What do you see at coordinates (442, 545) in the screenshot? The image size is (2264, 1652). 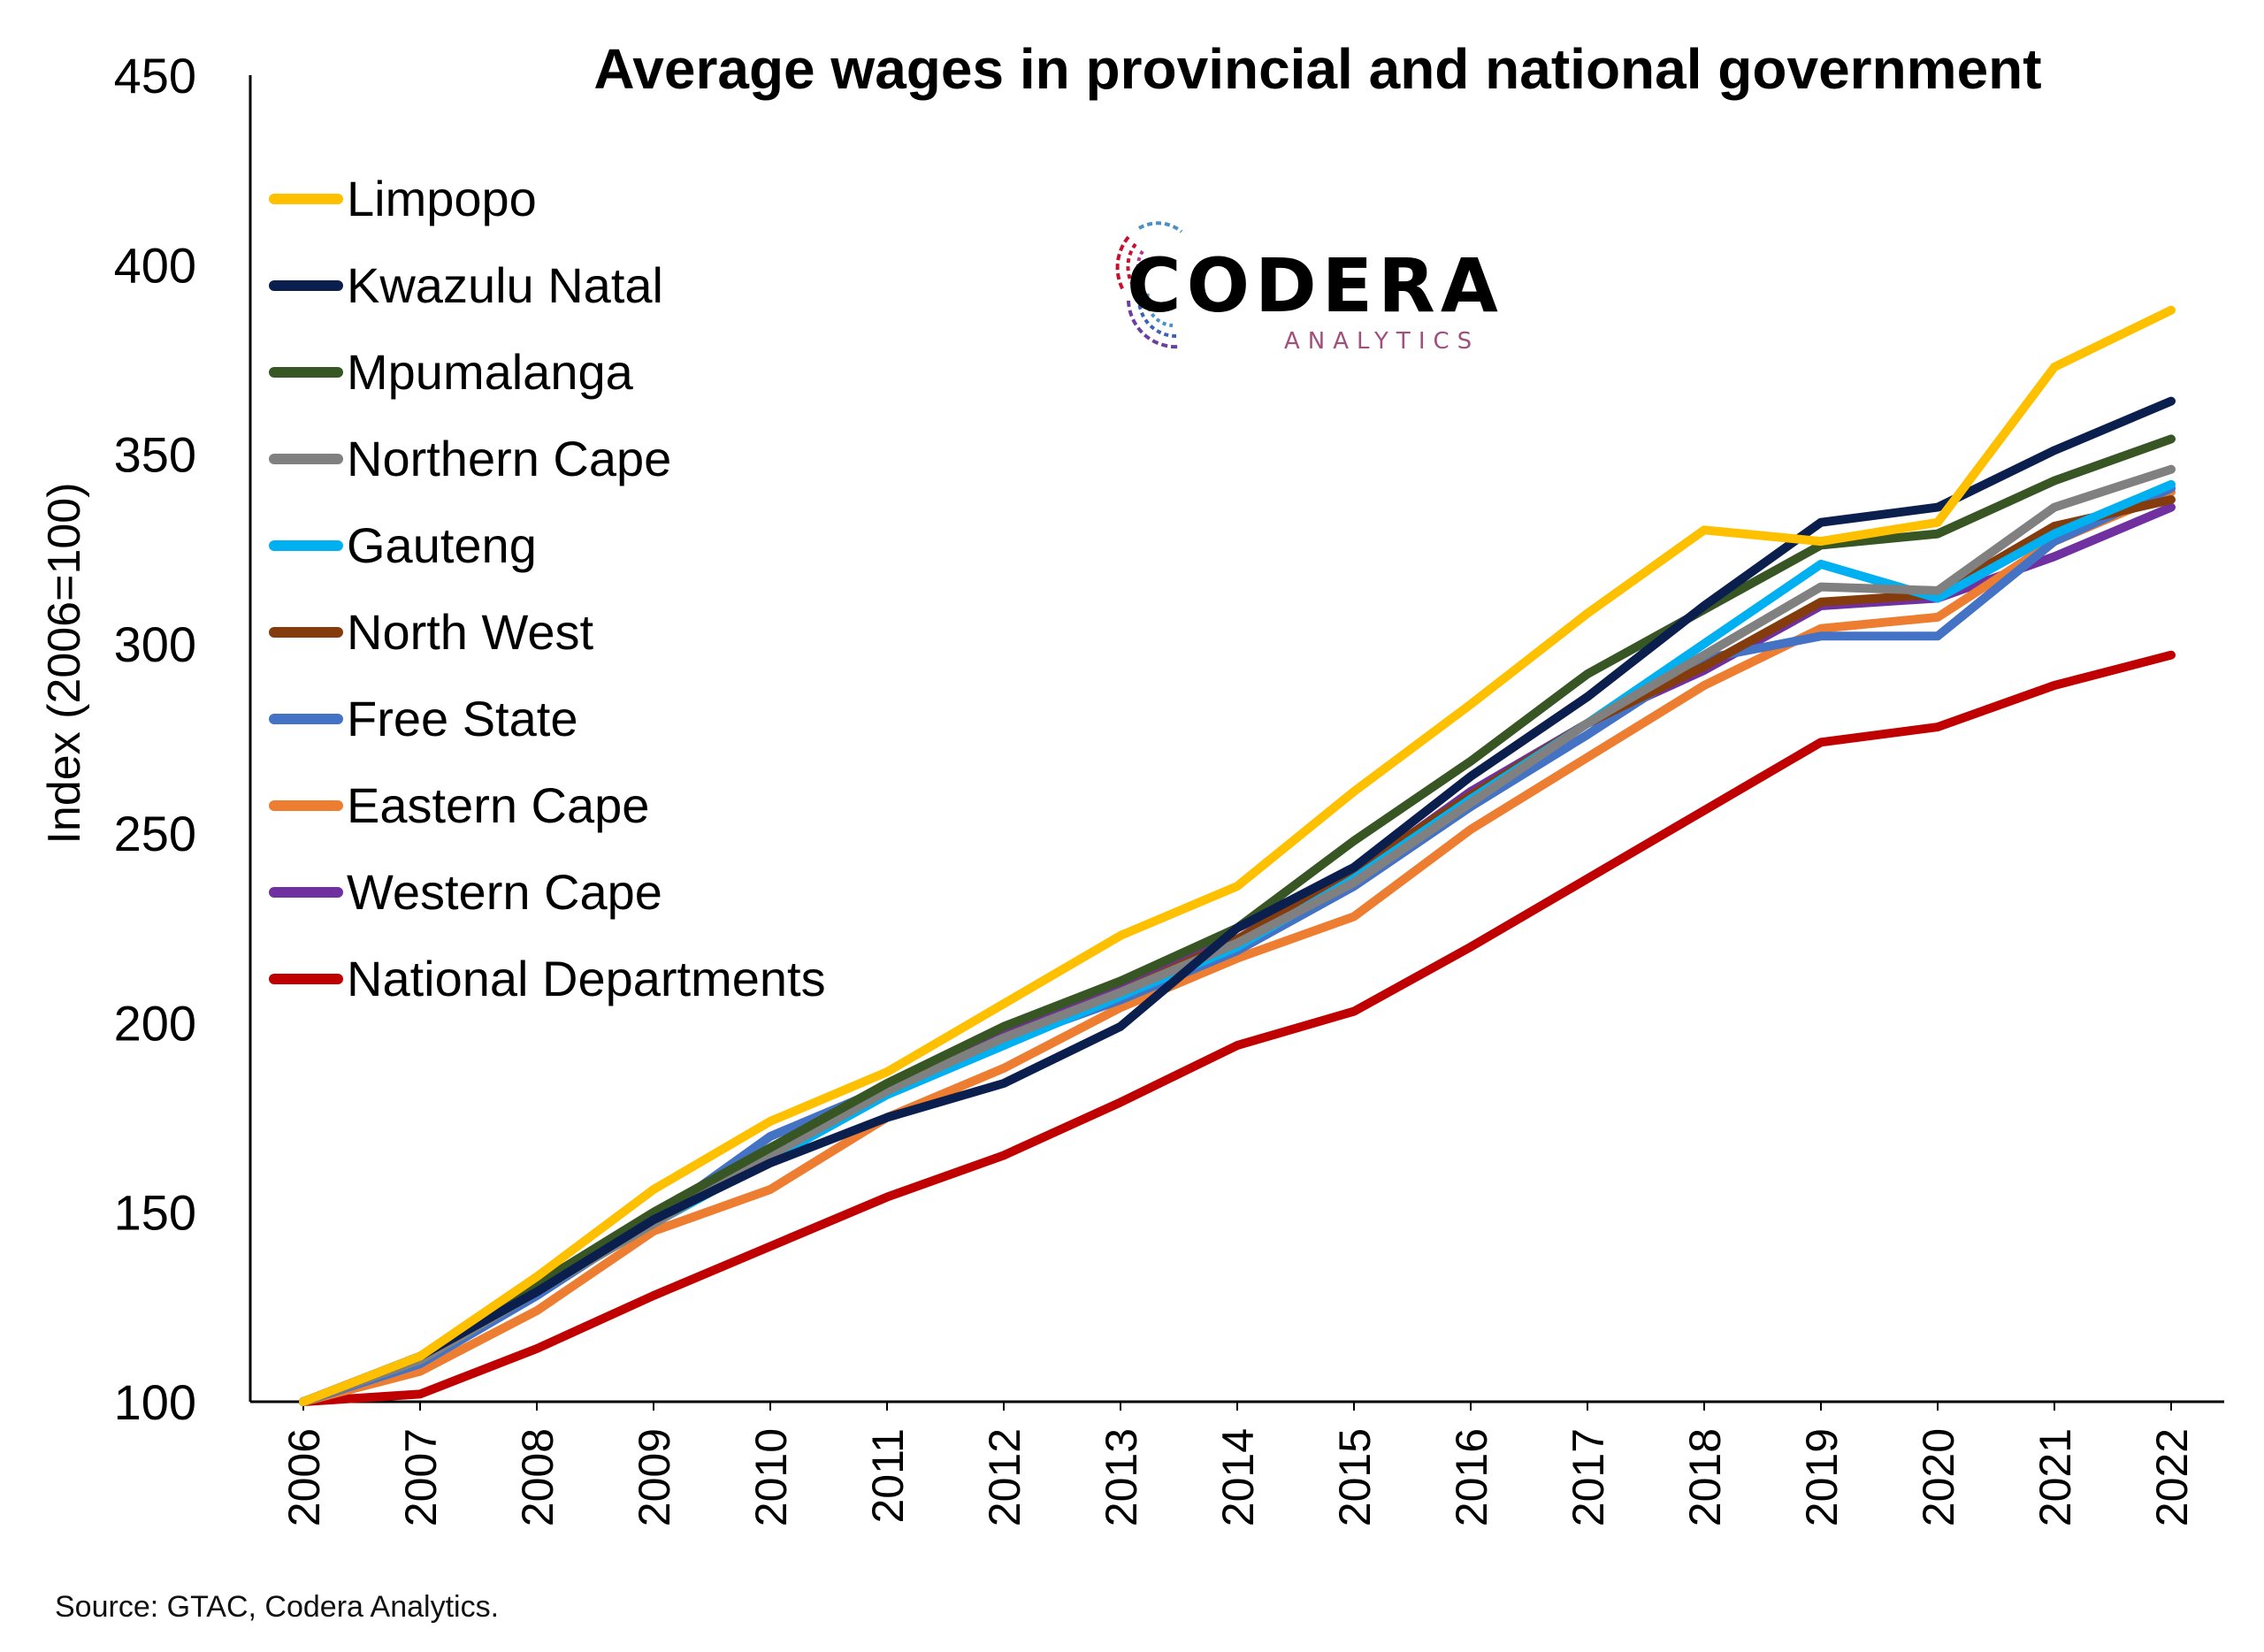 I see `legend-label: Gauteng` at bounding box center [442, 545].